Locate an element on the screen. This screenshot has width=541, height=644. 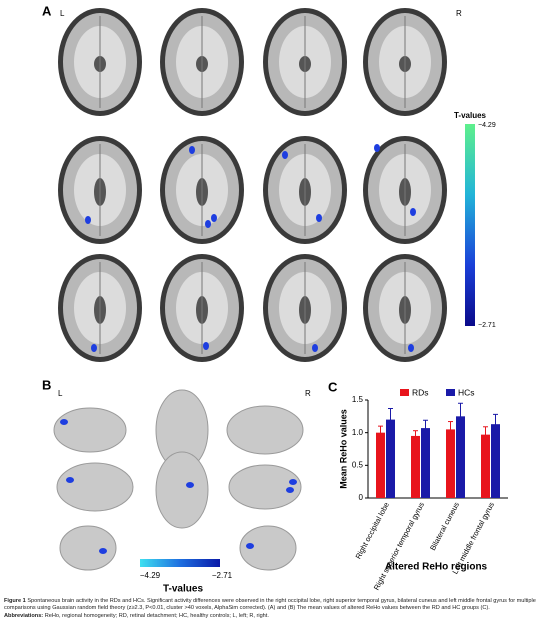
y-axis-label: Mean ReHo values is located at coordinates (343, 449).